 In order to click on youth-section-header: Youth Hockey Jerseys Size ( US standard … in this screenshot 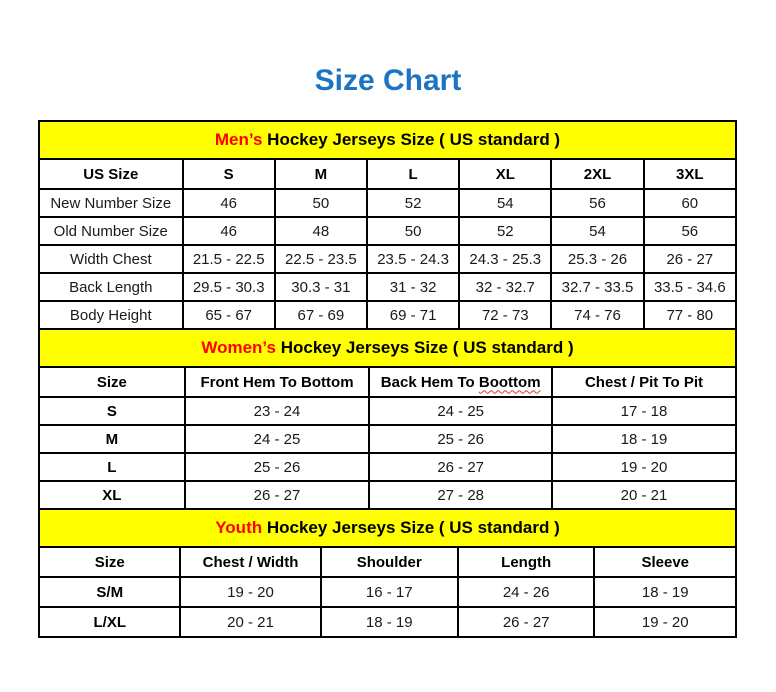, I will do `click(387, 528)`.